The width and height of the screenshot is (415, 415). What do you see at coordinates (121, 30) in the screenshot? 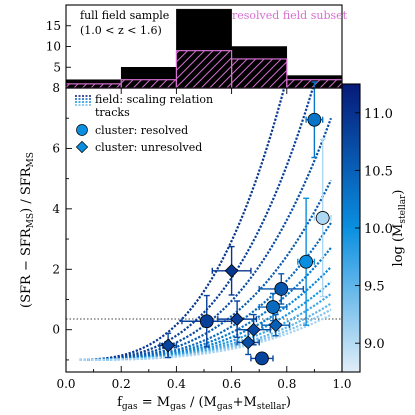
I see `hist-legend-full-line2: (1.0 < z < 1.6)` at bounding box center [121, 30].